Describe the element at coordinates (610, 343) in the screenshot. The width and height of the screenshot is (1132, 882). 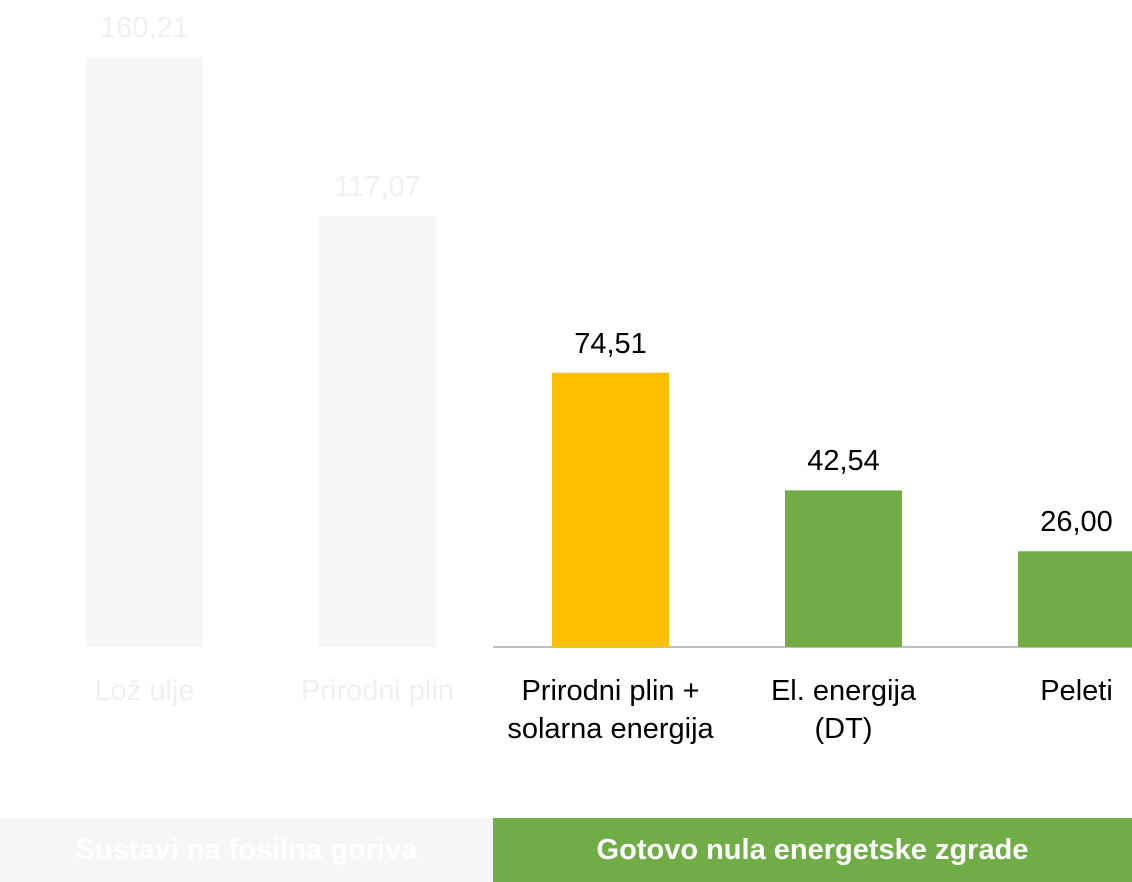
I see `value-label: 74,51` at that location.